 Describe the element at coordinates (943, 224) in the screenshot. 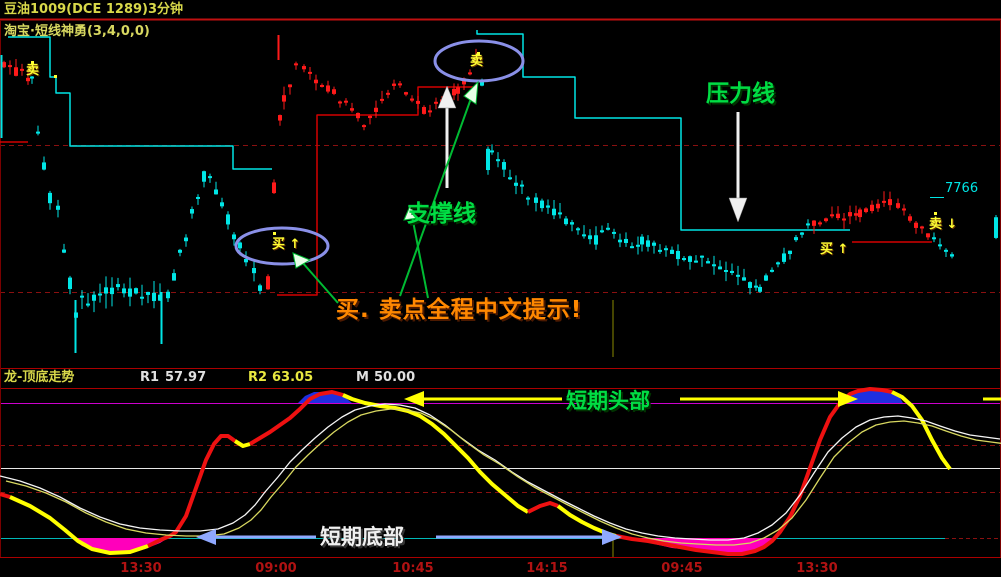

I see `sell-signal-marker: 卖 ↓` at that location.